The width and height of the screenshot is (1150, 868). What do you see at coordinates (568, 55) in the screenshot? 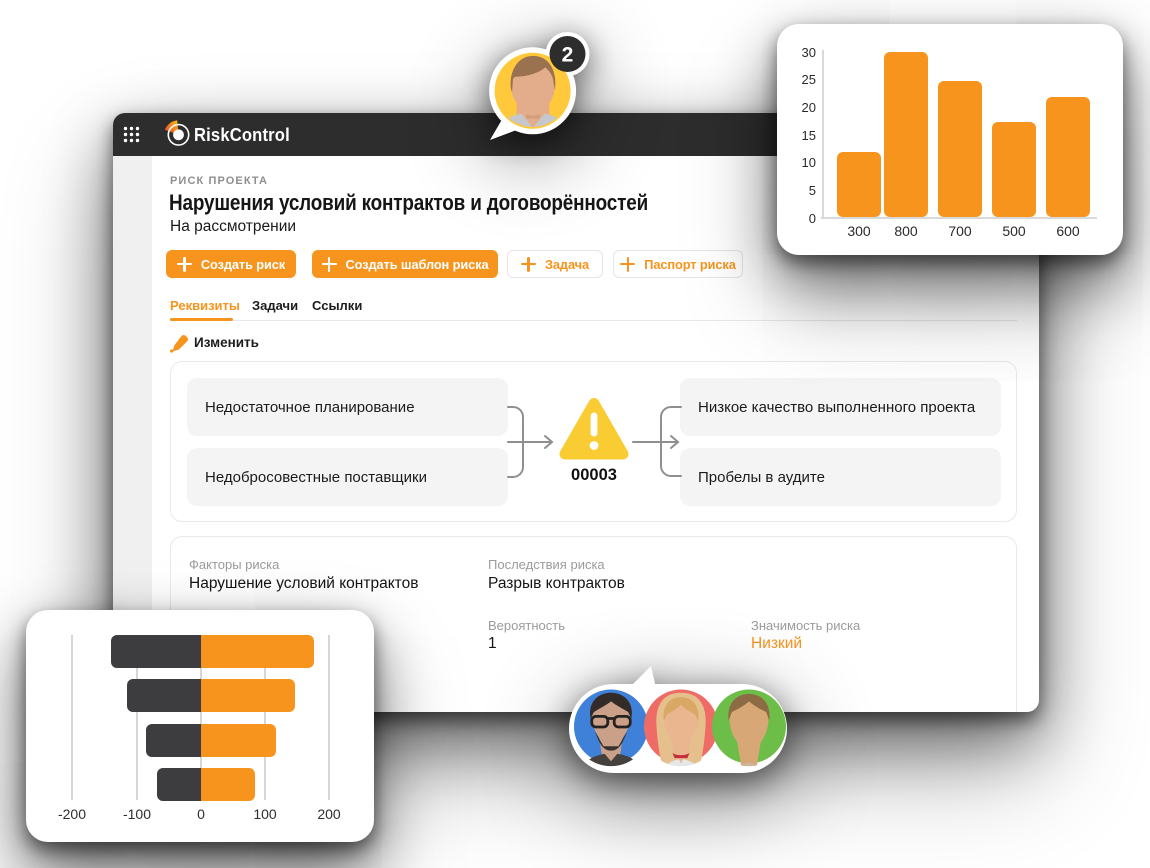
I see `svg-text: 2` at bounding box center [568, 55].